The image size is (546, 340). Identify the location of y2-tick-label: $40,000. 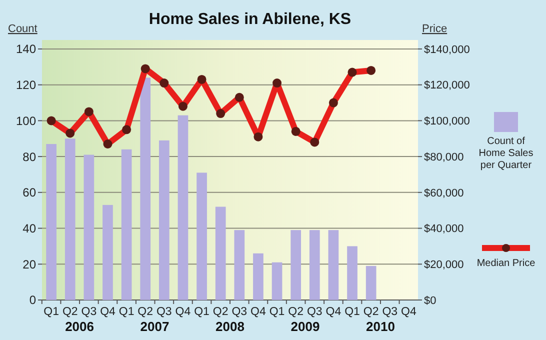
(444, 229).